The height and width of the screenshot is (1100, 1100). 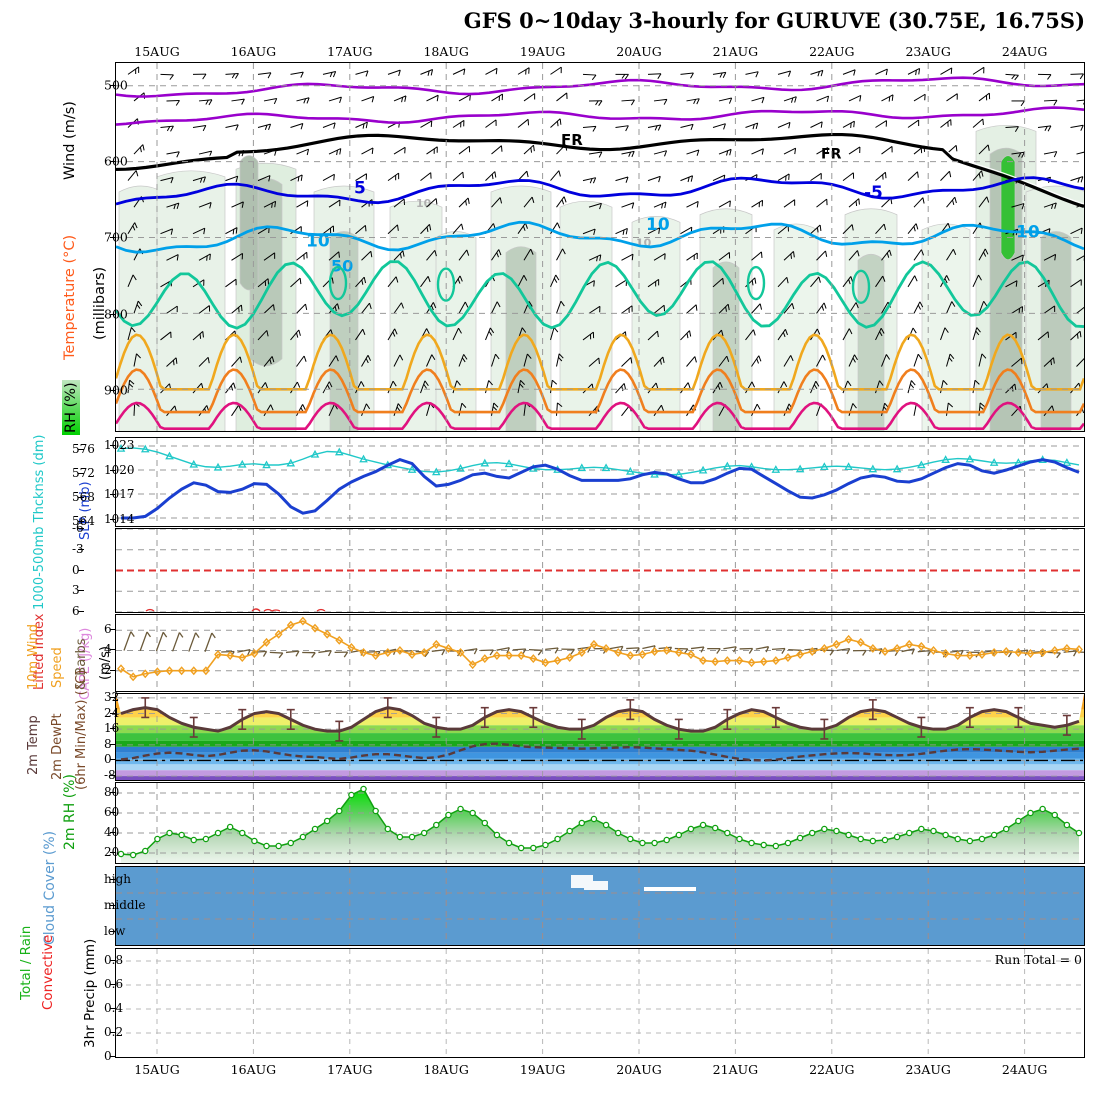 What do you see at coordinates (928, 1069) in the screenshot?
I see `date-tick-label: 23AUG` at bounding box center [928, 1069].